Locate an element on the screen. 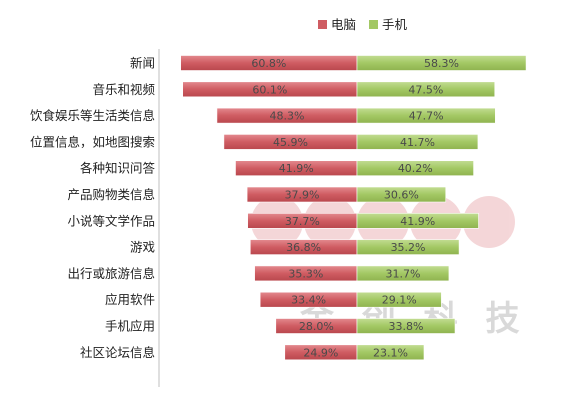 This screenshot has height=416, width=573. value-label-mobile: 35.2% is located at coordinates (408, 247).